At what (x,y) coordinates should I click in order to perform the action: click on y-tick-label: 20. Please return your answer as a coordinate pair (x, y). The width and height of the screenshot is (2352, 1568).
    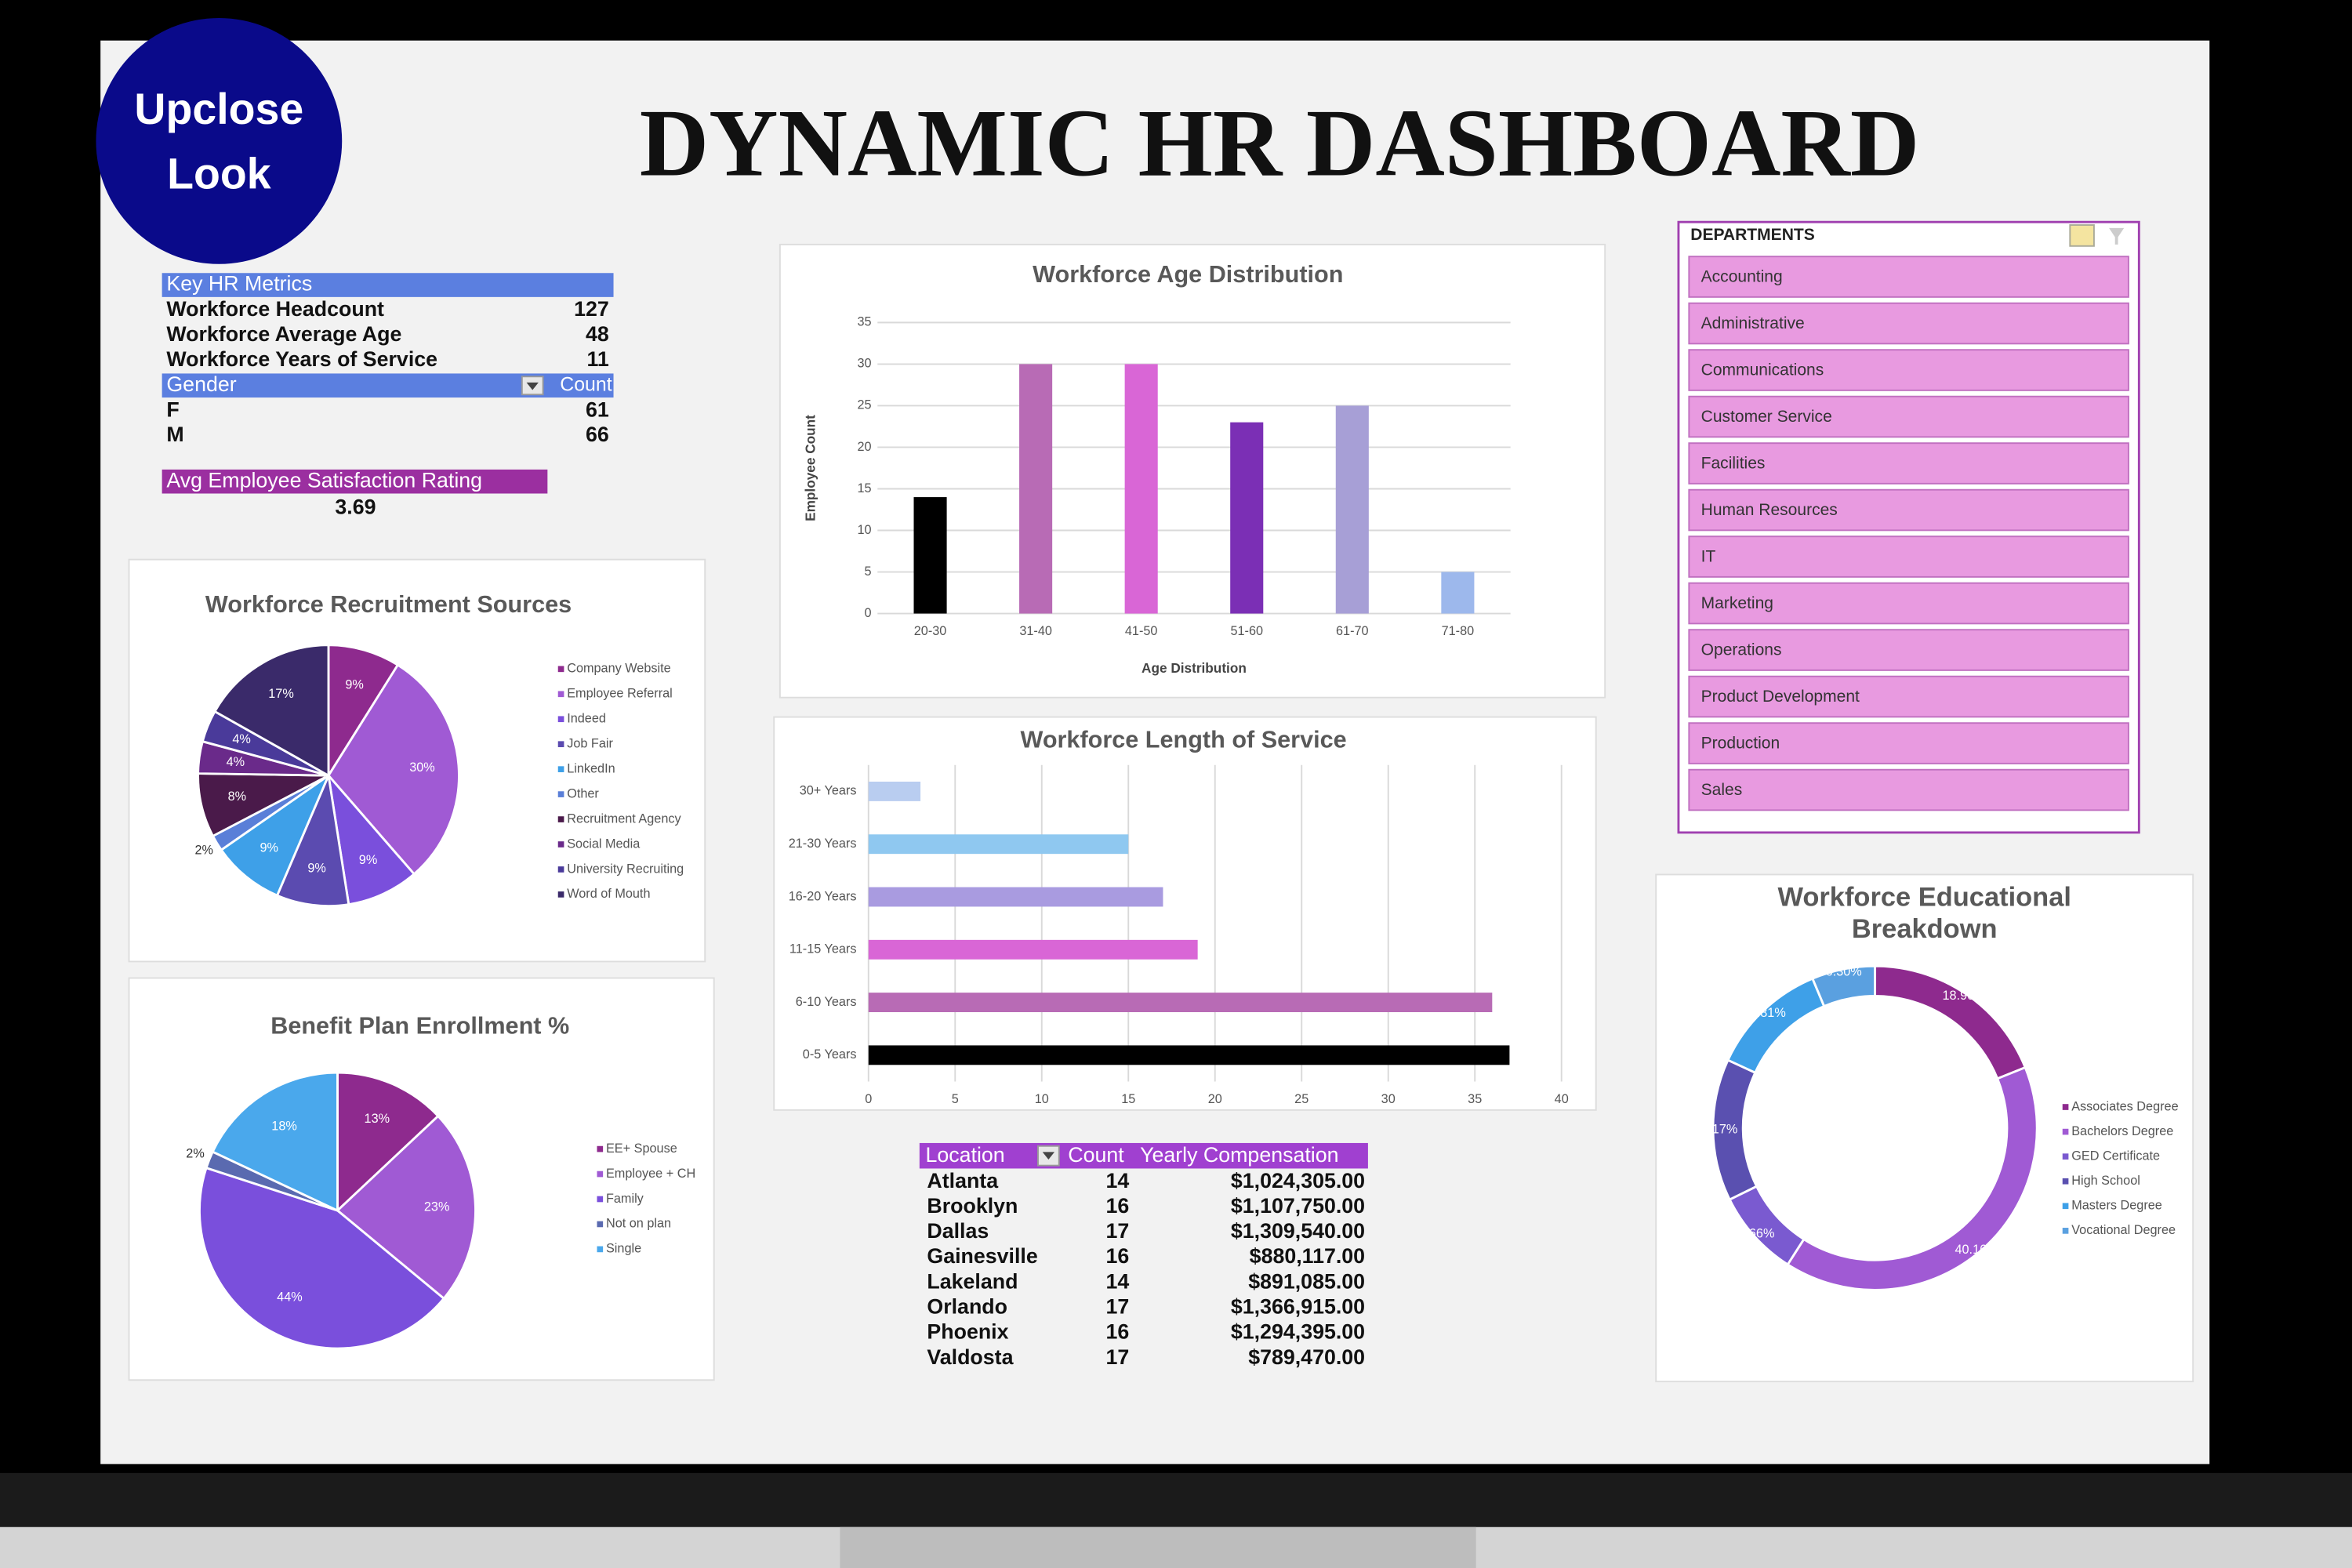
    Looking at the image, I should click on (865, 447).